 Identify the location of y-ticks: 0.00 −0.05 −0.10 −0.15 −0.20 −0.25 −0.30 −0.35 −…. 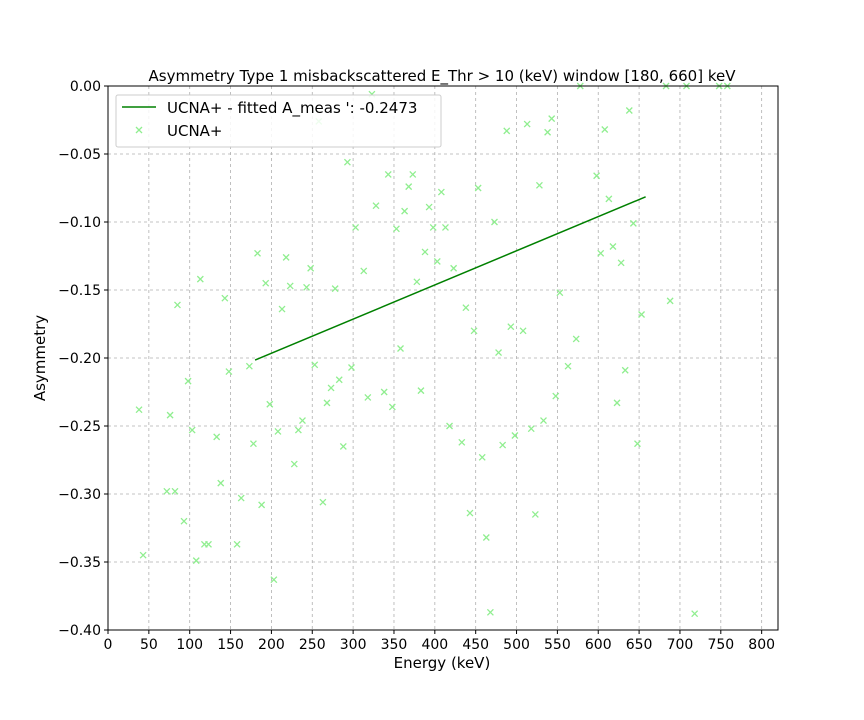
(83, 359).